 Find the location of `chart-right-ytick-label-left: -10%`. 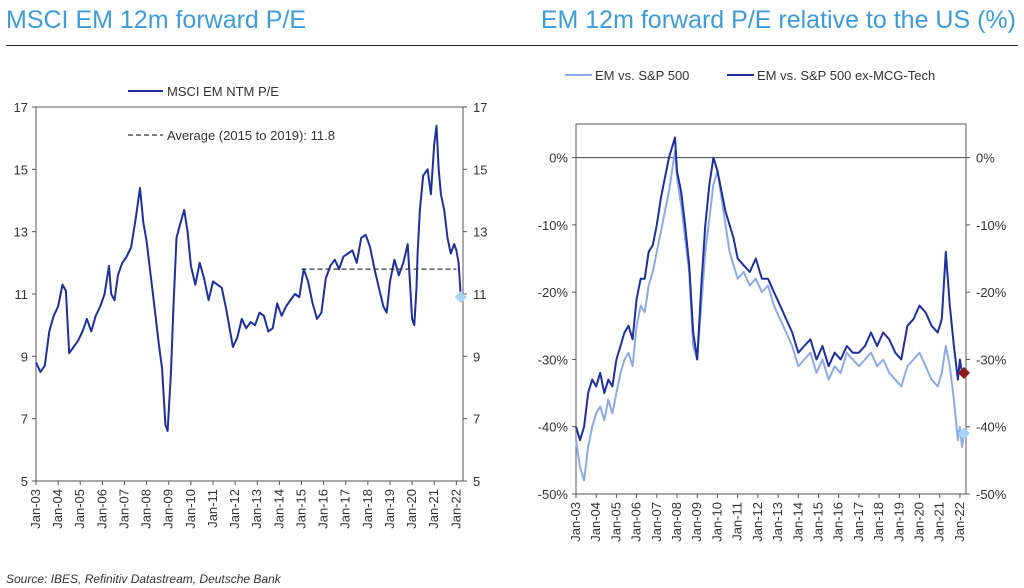

chart-right-ytick-label-left: -10% is located at coordinates (553, 225).